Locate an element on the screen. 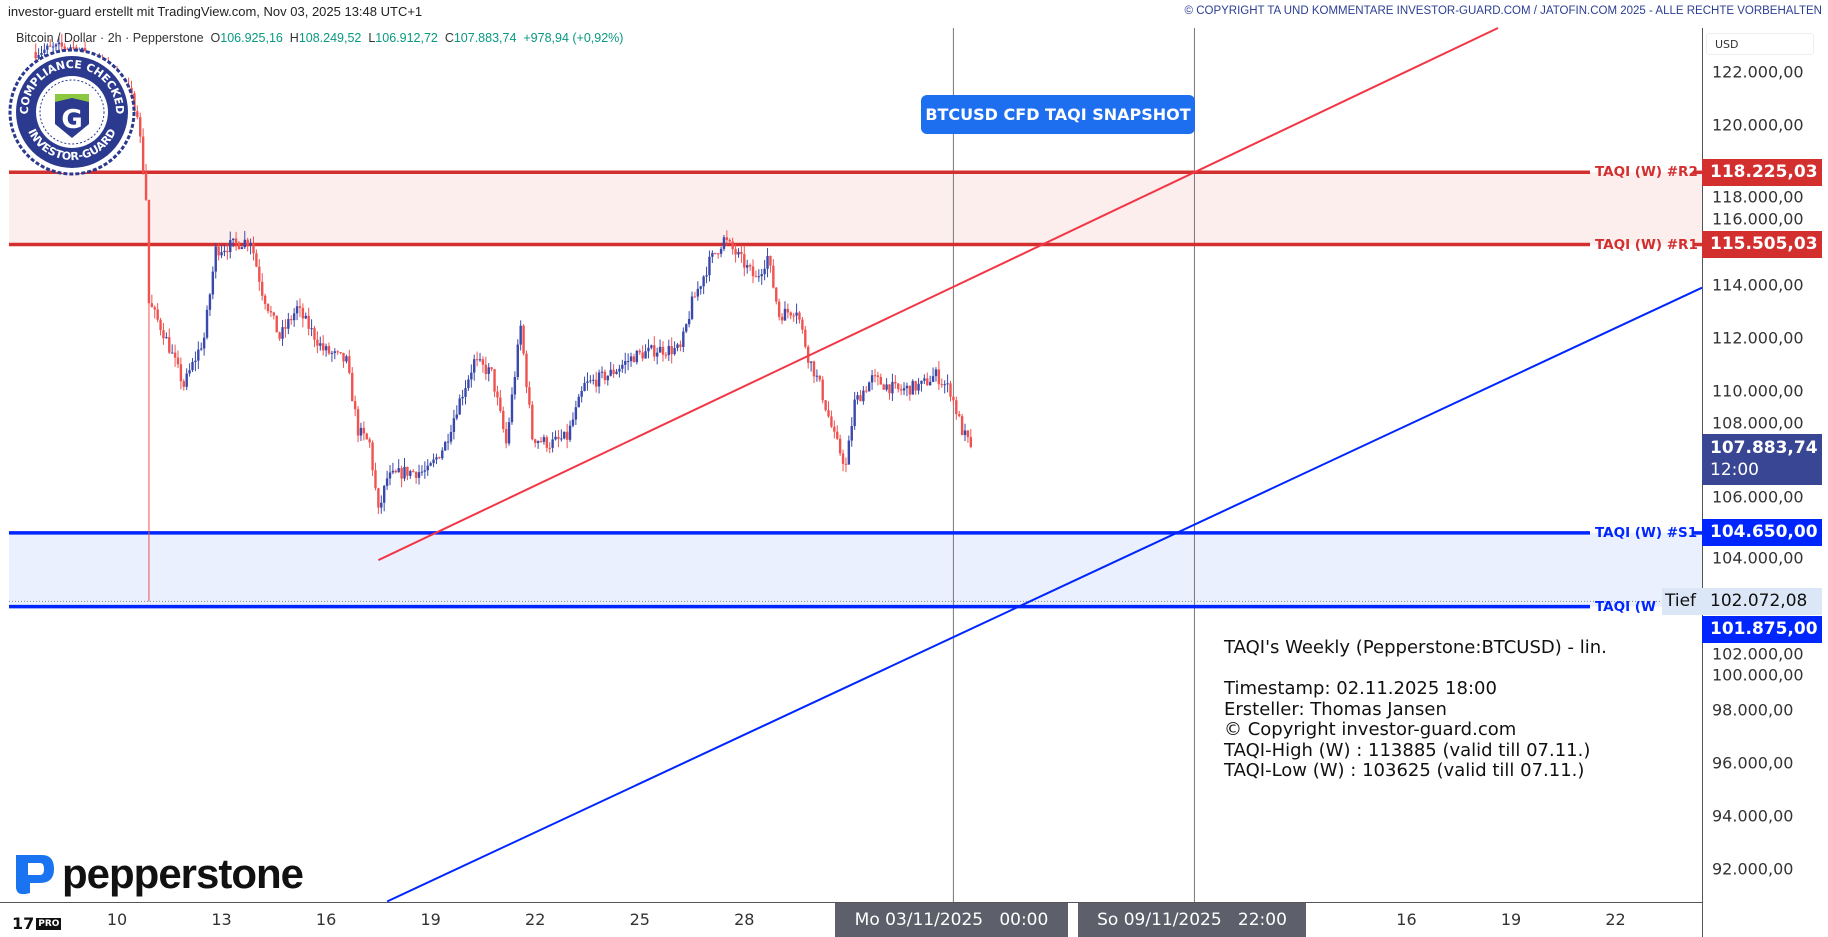 The image size is (1828, 937). level-price-badge: 115.505,03 is located at coordinates (1762, 245).